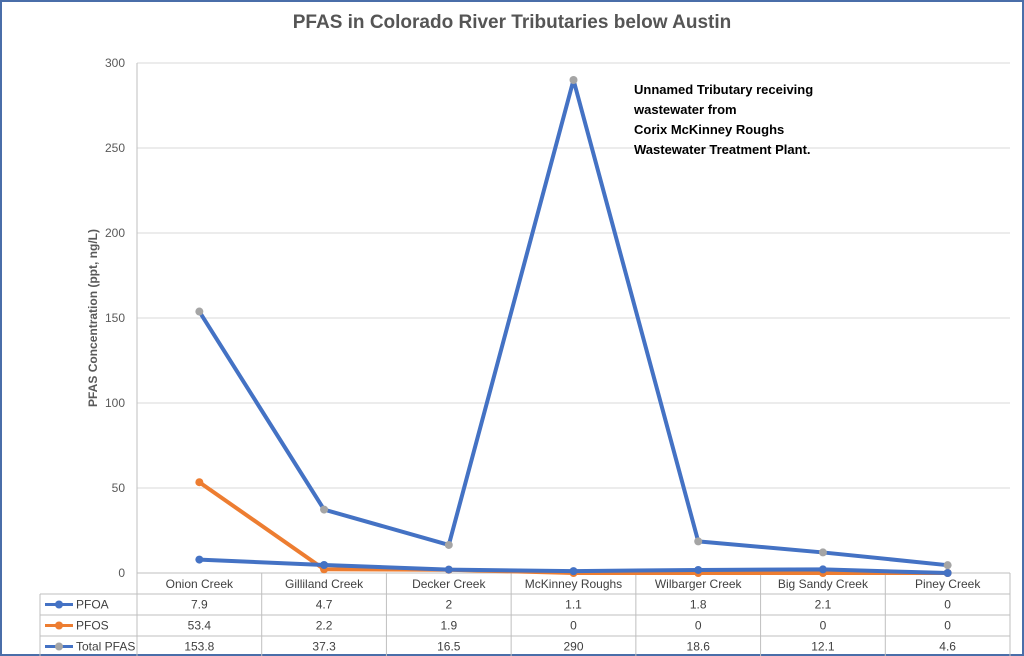 The width and height of the screenshot is (1024, 656). Describe the element at coordinates (200, 584) in the screenshot. I see `x-category-label: Onion Creek` at that location.